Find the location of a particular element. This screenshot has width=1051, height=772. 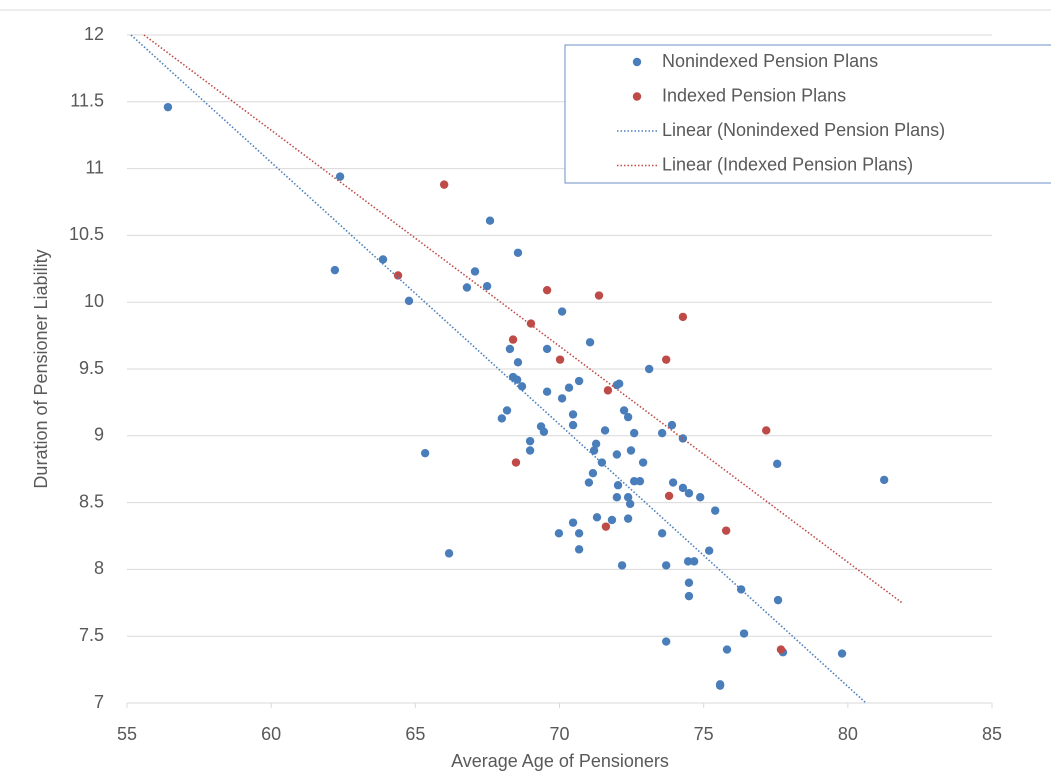

y-tick-label: 9.5 is located at coordinates (91, 368).